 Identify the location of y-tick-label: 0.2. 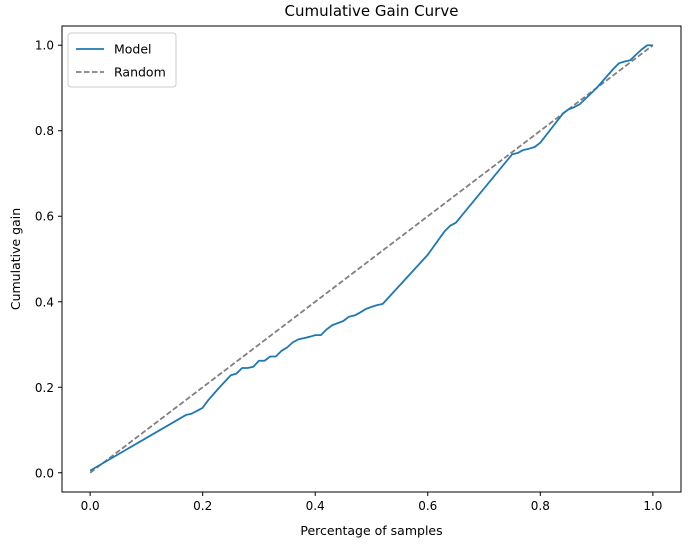
(44, 388).